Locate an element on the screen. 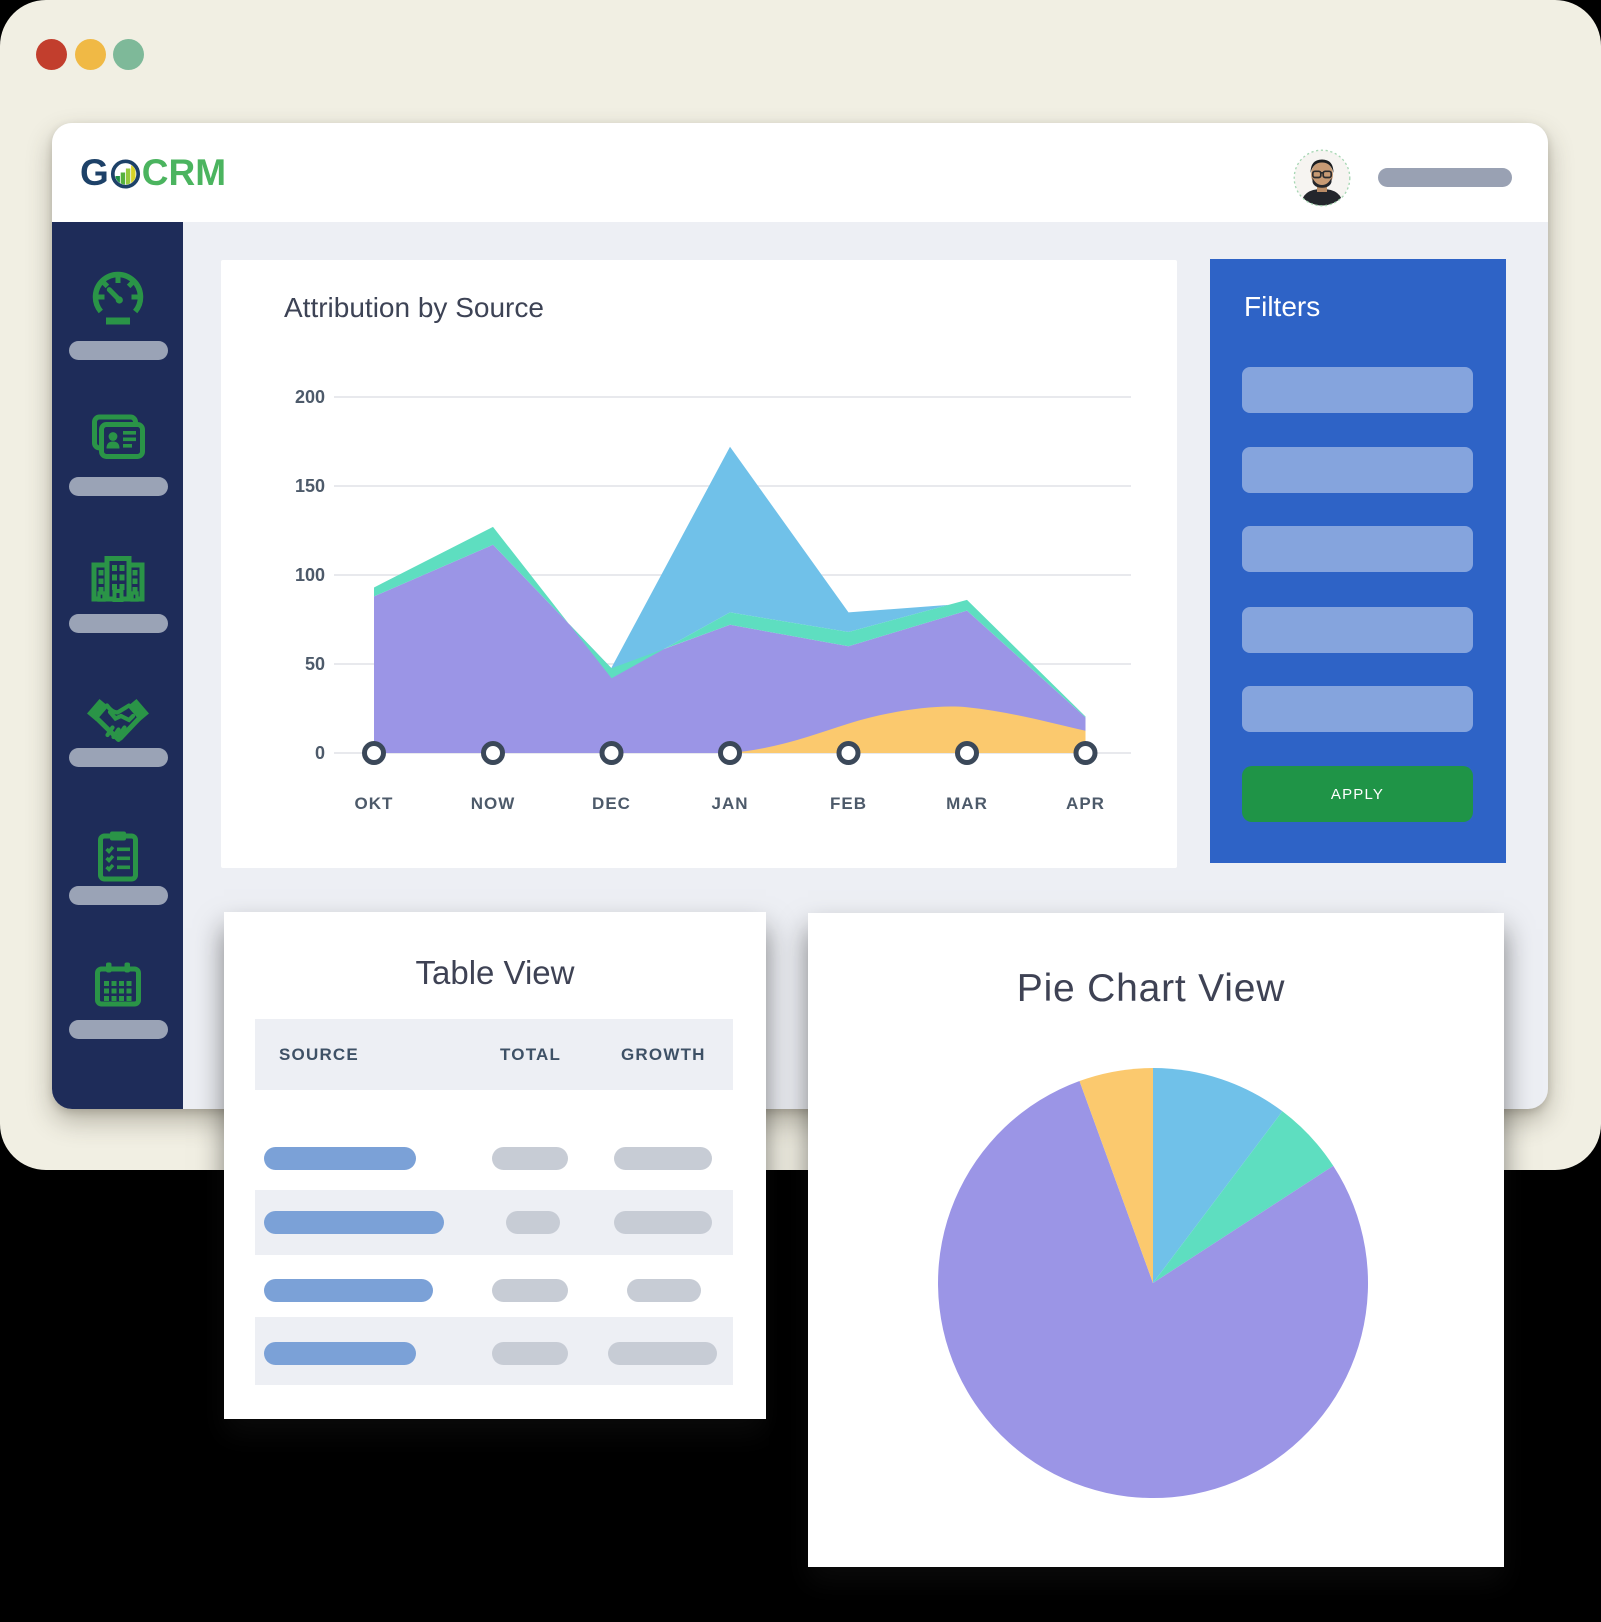 The height and width of the screenshot is (1622, 1601). svg-text: DEC is located at coordinates (611, 803).